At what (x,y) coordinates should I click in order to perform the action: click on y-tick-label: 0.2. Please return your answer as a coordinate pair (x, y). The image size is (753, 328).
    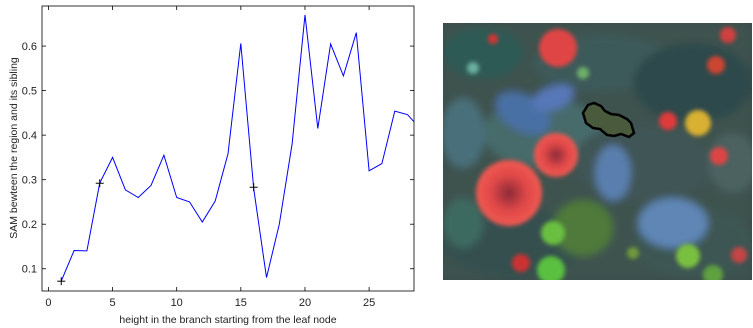
    Looking at the image, I should click on (29, 225).